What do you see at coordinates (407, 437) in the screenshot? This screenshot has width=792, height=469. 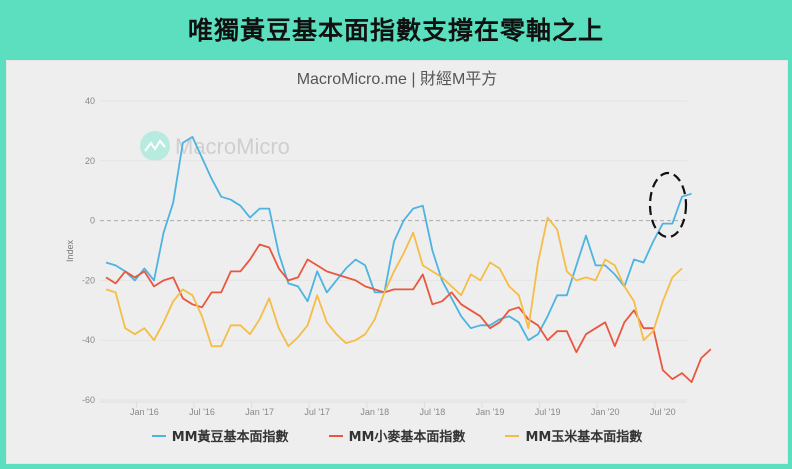 I see `legend-label: MM小麥基本面指數` at bounding box center [407, 437].